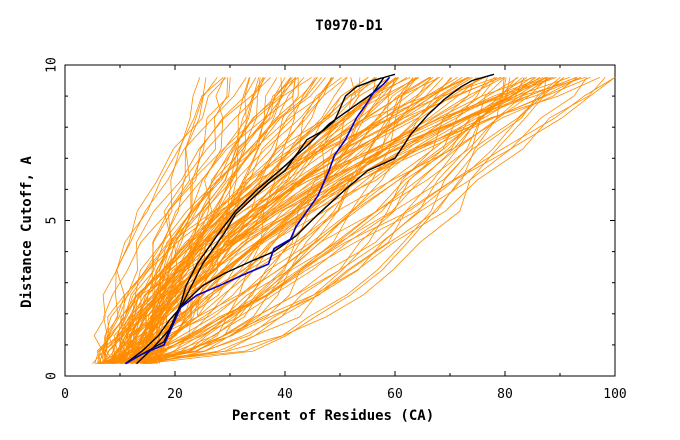 This screenshot has width=680, height=440. What do you see at coordinates (27, 232) in the screenshot?
I see `y-axis-label: Distance Cutoff, A` at bounding box center [27, 232].